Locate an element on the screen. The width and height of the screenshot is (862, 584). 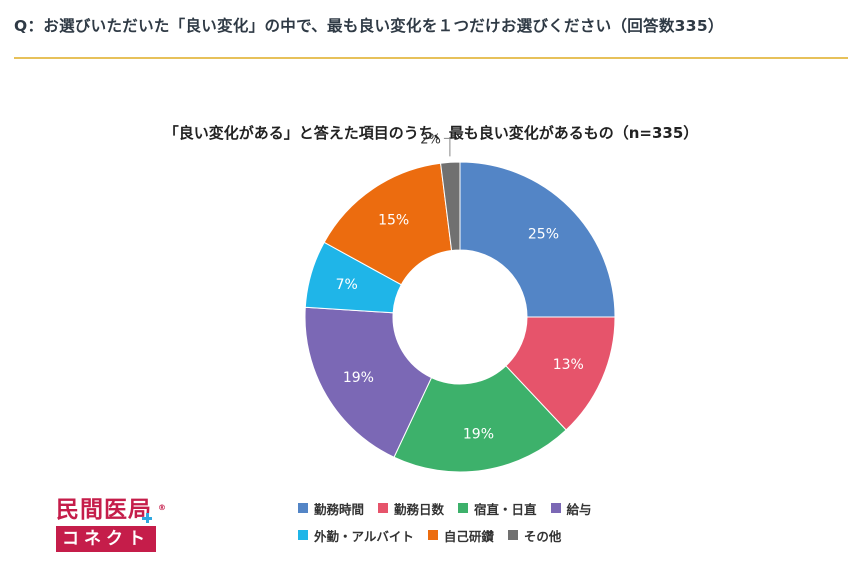
logo-line1: 民間医局 is located at coordinates (104, 510).